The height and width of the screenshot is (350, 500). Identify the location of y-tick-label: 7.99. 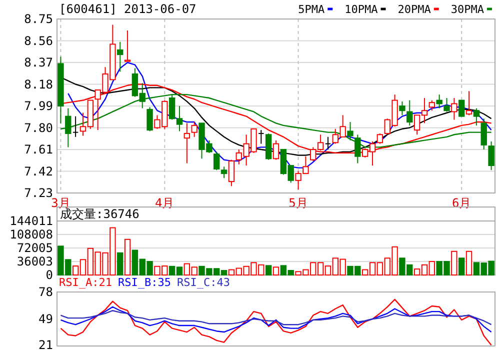
(38, 106).